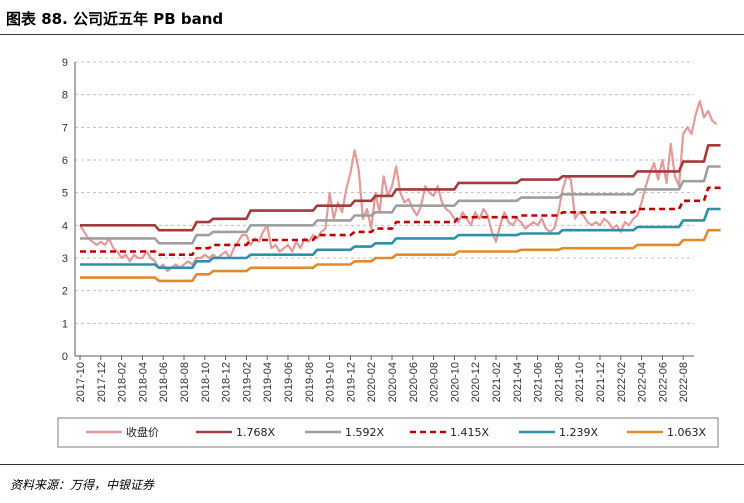  Describe the element at coordinates (65, 161) in the screenshot. I see `y-tick-label: 6` at that location.